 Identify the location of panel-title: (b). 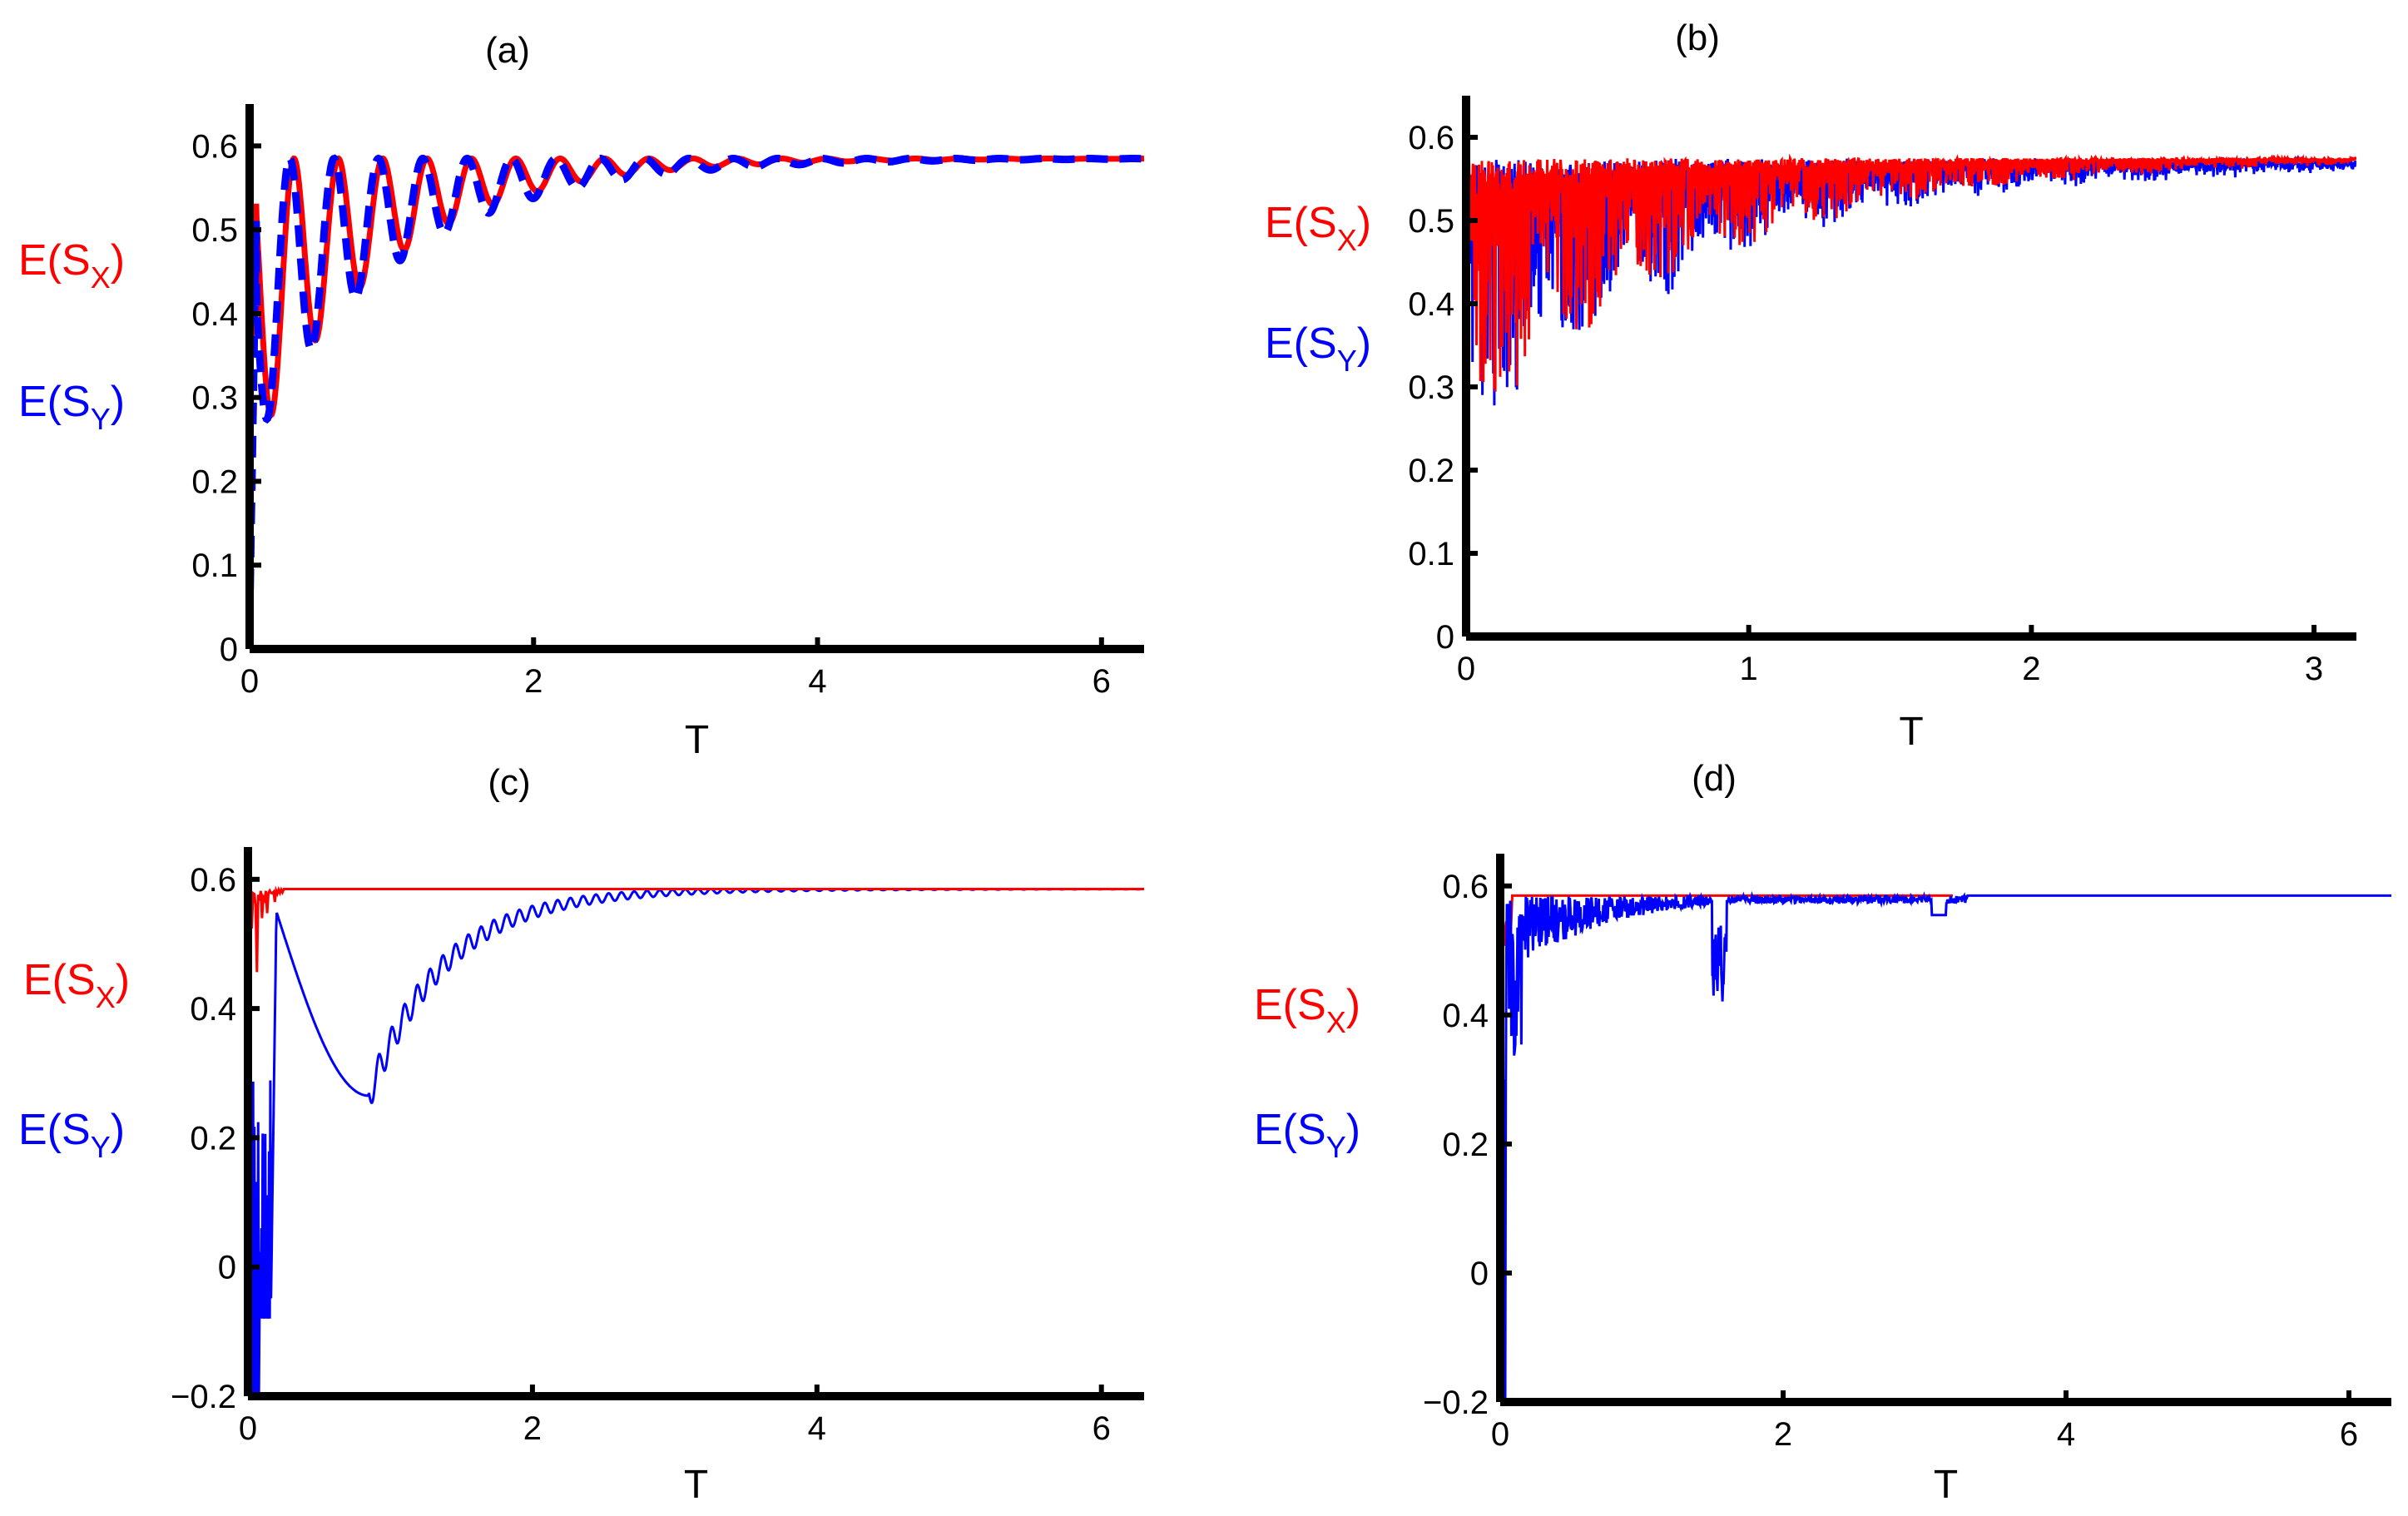
(1698, 37).